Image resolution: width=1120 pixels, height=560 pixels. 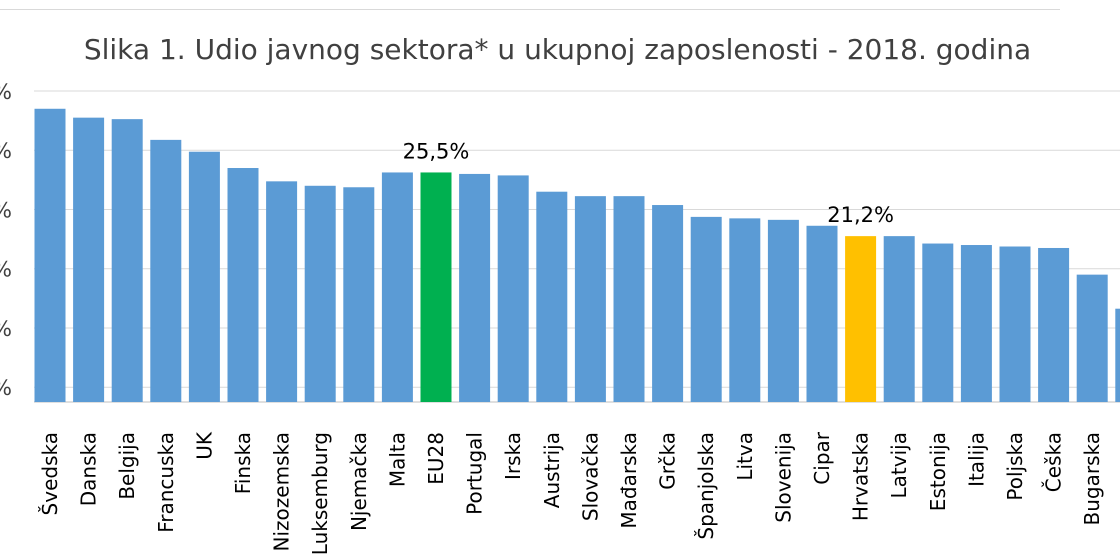 I want to click on x-category-label: Finska, so click(x=243, y=463).